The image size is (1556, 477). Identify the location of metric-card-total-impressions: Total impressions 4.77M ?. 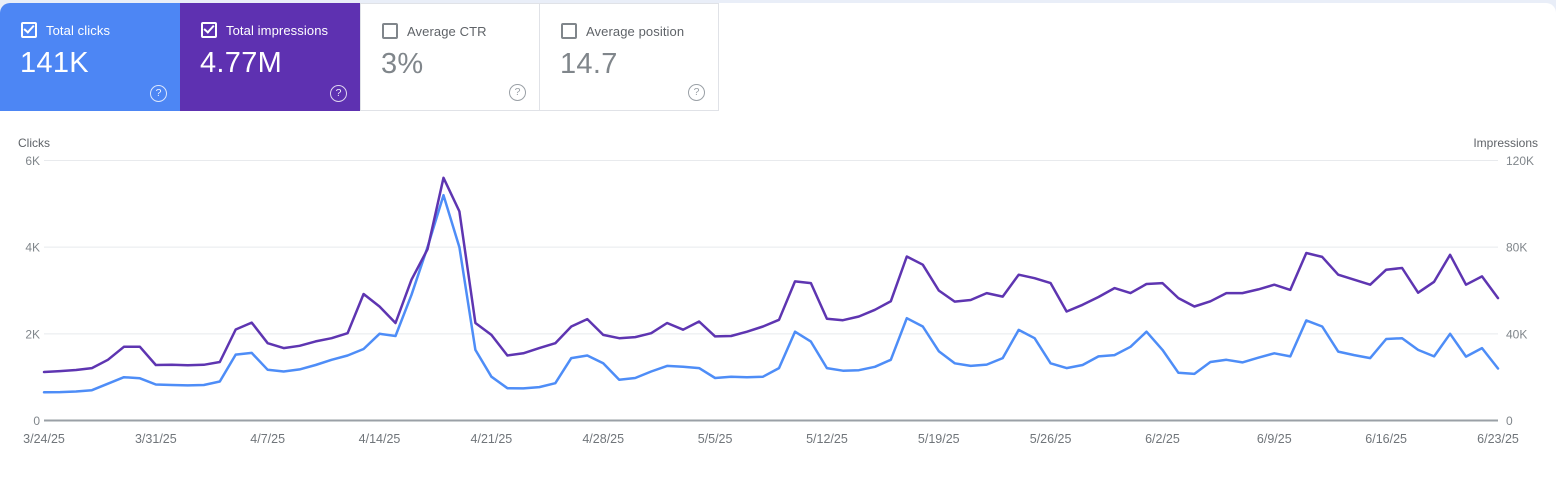
(270, 57).